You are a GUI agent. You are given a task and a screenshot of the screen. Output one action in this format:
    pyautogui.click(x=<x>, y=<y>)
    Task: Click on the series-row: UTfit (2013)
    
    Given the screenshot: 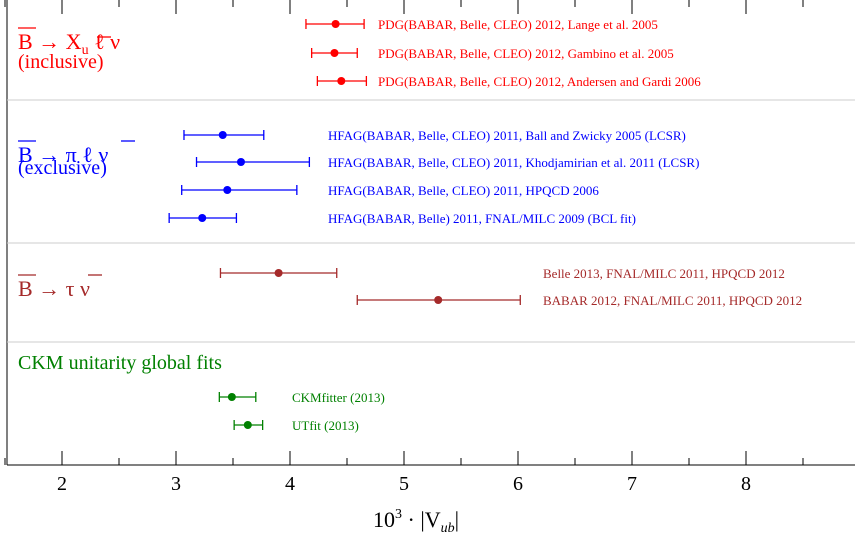 What is the action you would take?
    pyautogui.click(x=296, y=425)
    